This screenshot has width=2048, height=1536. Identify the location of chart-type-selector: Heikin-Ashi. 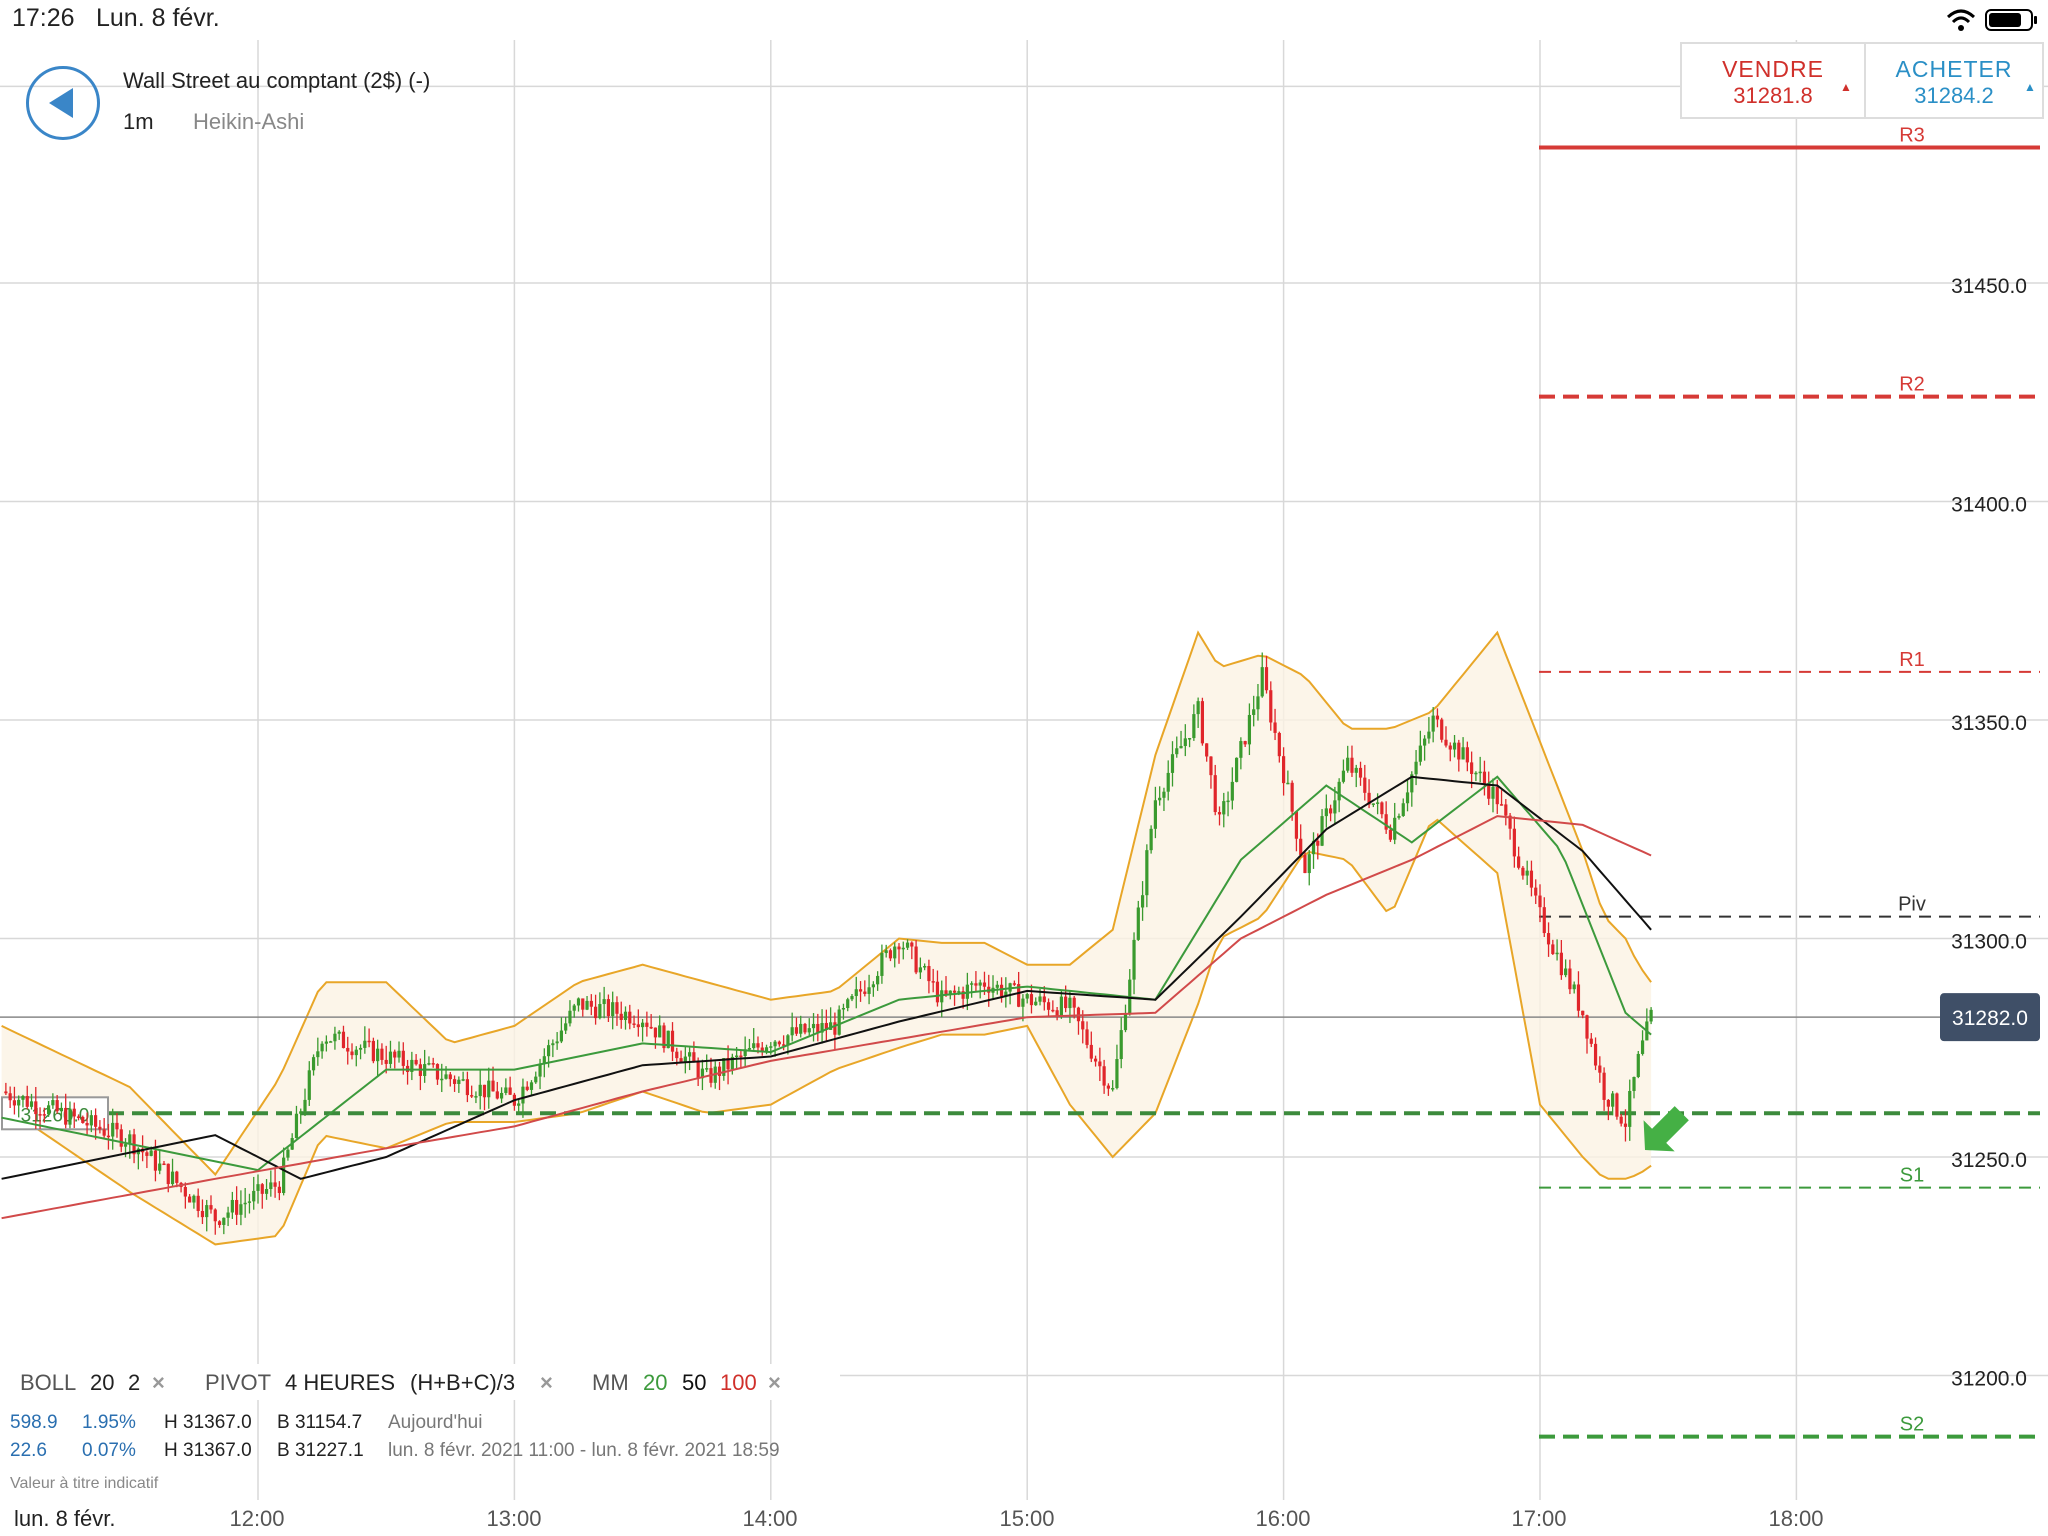
(249, 121).